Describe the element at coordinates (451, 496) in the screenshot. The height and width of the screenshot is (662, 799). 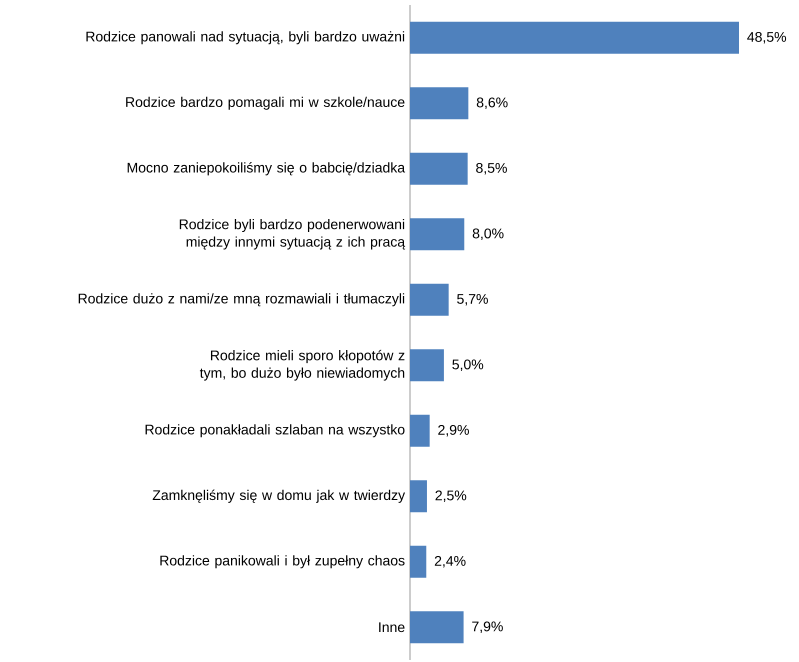
I see `data-label: 2,5%` at that location.